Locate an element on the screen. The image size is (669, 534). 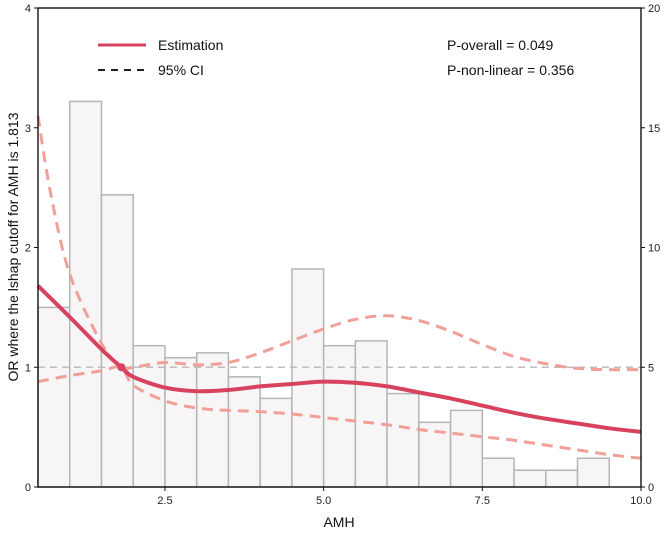
x-axis-title: AMH is located at coordinates (338, 522).